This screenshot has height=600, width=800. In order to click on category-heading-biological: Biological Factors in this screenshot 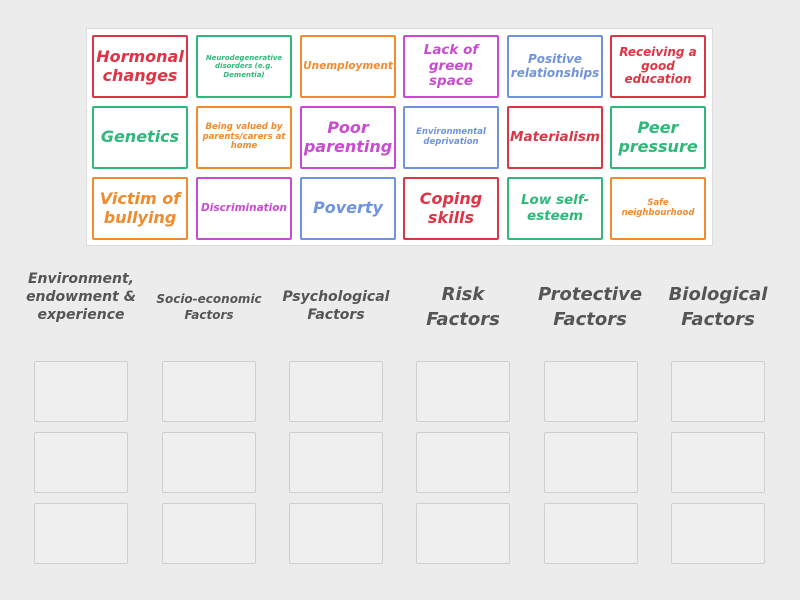, I will do `click(718, 307)`.